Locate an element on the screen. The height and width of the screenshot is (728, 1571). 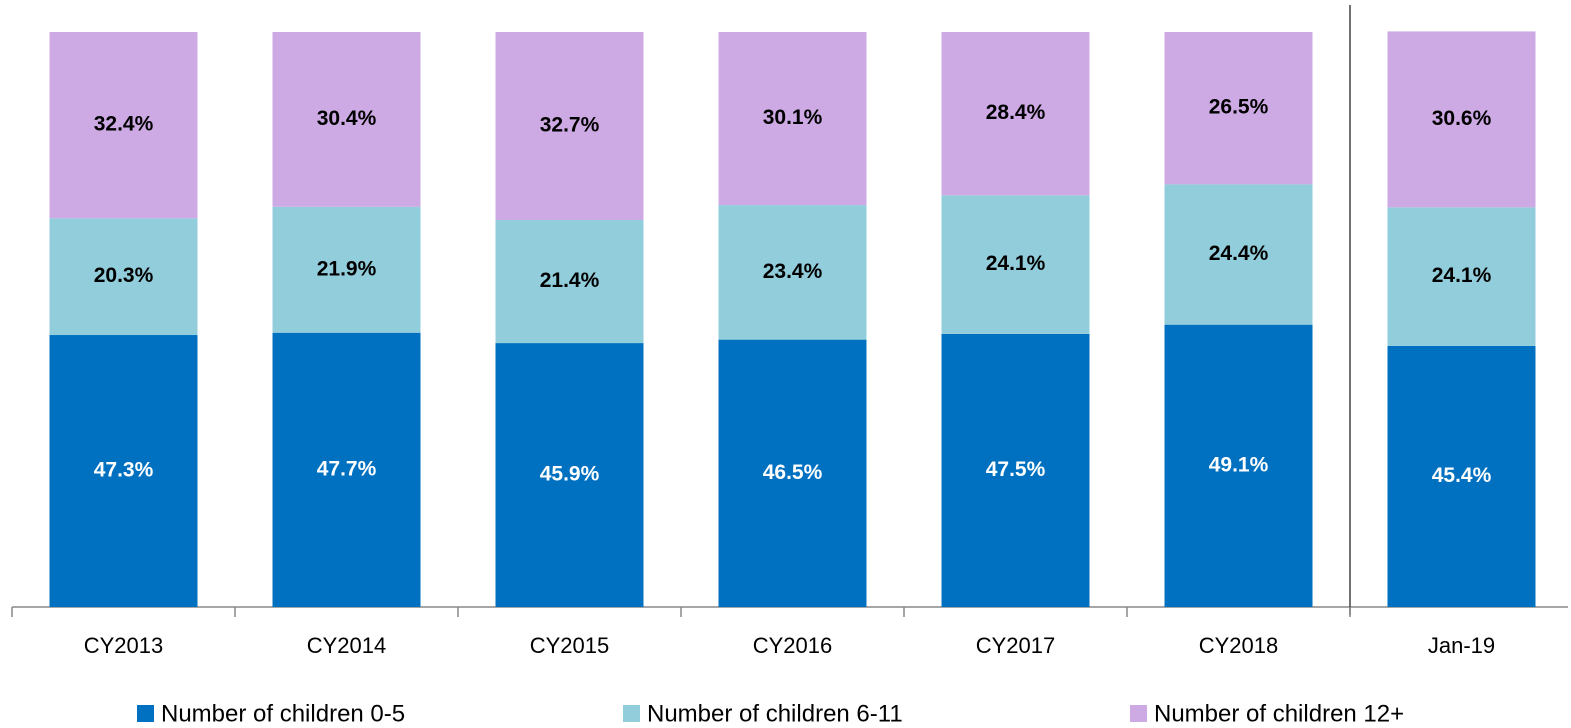
data-label: 28.4% is located at coordinates (1016, 112).